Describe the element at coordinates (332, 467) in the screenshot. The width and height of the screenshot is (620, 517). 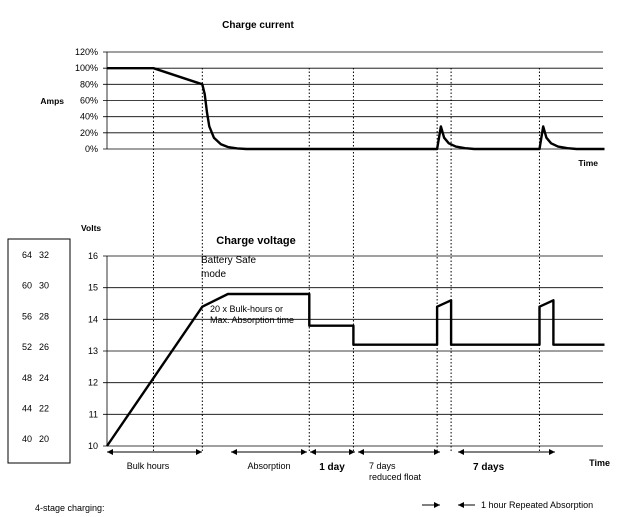
I see `one-day-label: 1 day` at that location.